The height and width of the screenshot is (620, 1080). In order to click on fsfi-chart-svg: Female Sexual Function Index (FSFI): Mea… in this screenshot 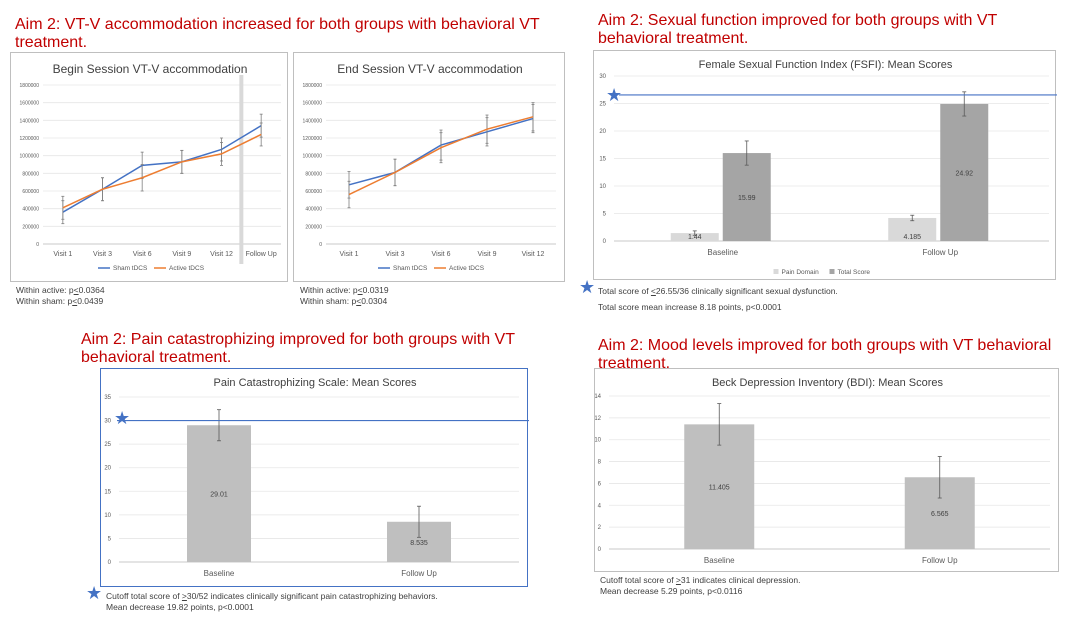, I will do `click(828, 167)`.